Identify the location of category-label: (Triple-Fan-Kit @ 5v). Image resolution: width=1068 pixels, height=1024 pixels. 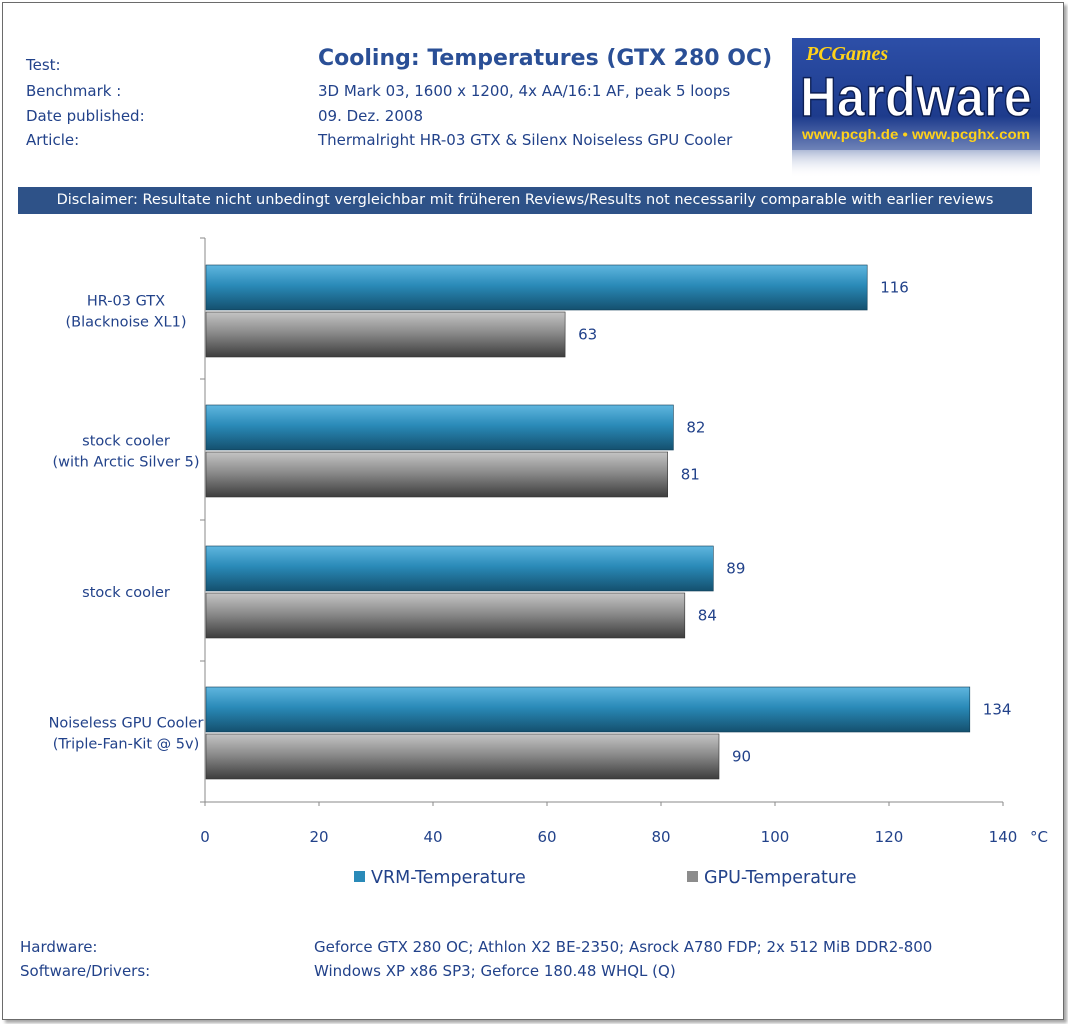
(126, 745).